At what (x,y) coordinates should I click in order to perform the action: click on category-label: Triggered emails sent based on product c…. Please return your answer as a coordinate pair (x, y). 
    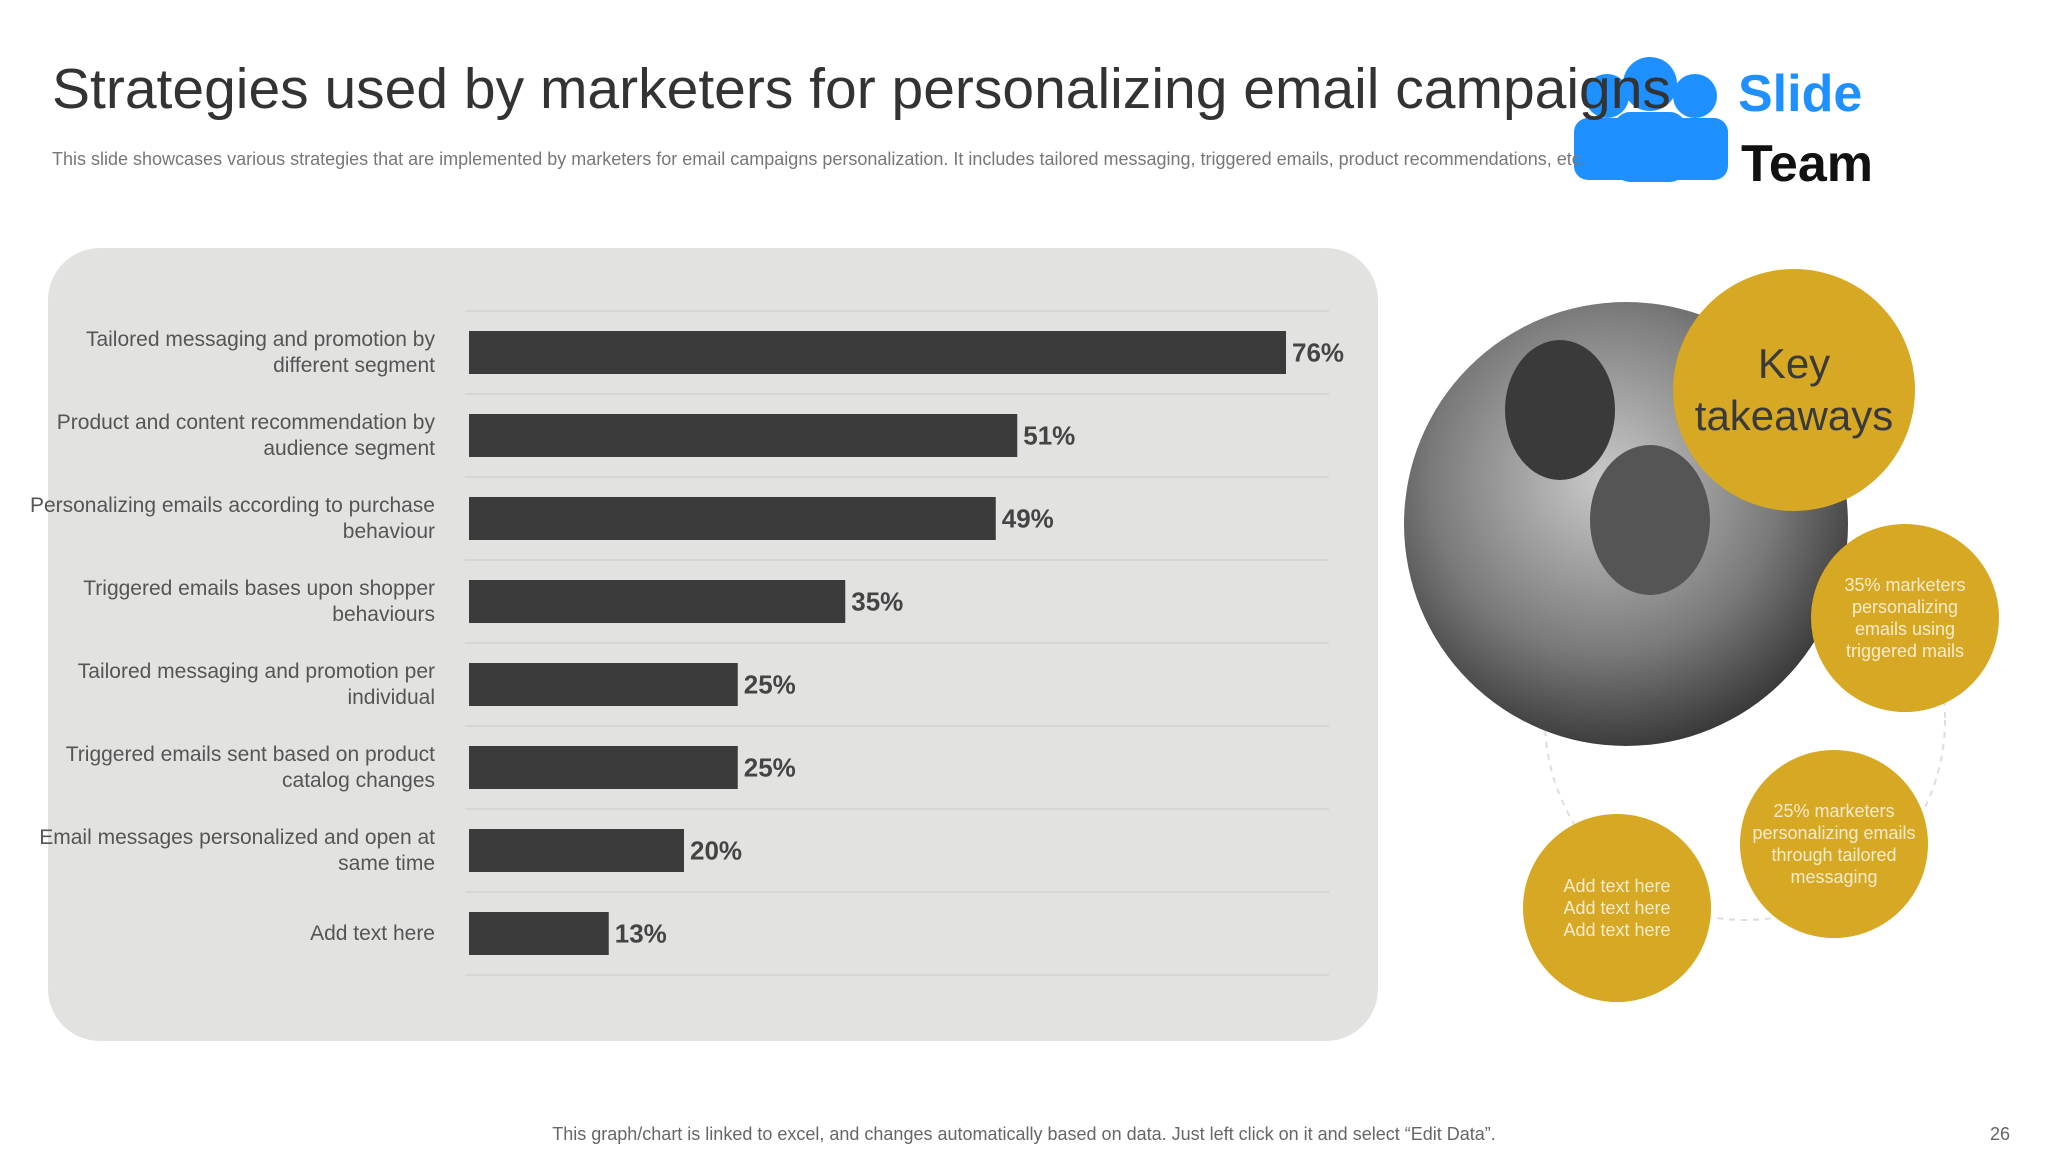
    Looking at the image, I should click on (250, 767).